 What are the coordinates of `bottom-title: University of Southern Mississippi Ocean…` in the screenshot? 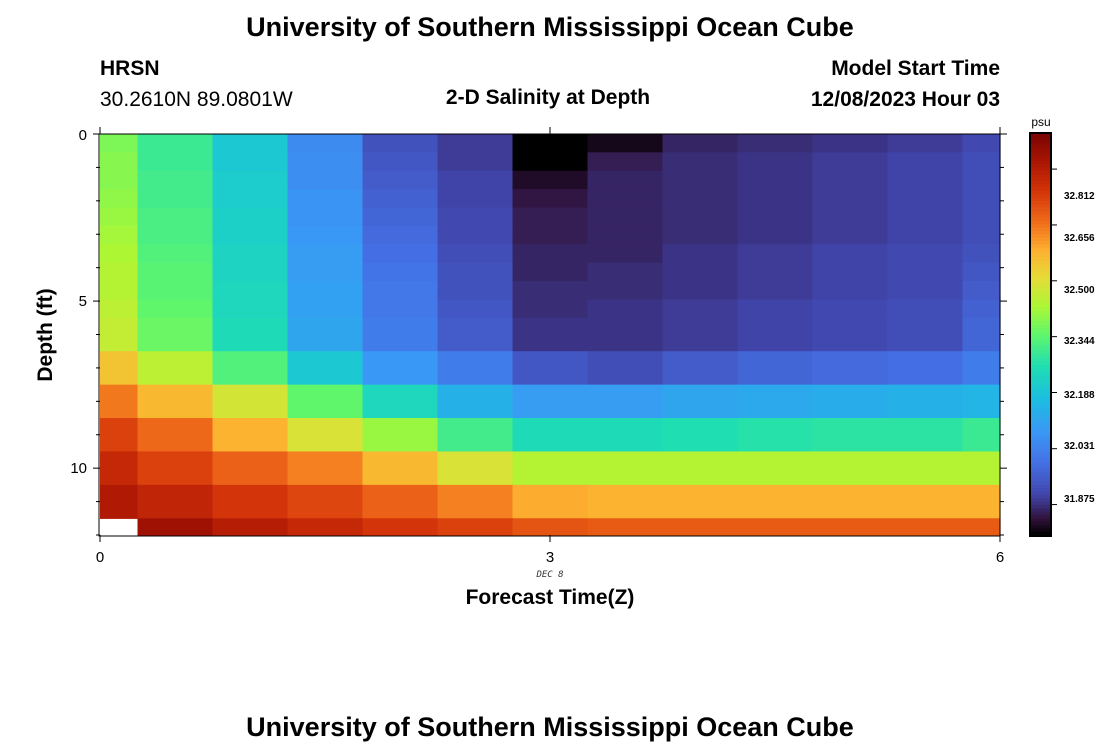 It's located at (550, 727).